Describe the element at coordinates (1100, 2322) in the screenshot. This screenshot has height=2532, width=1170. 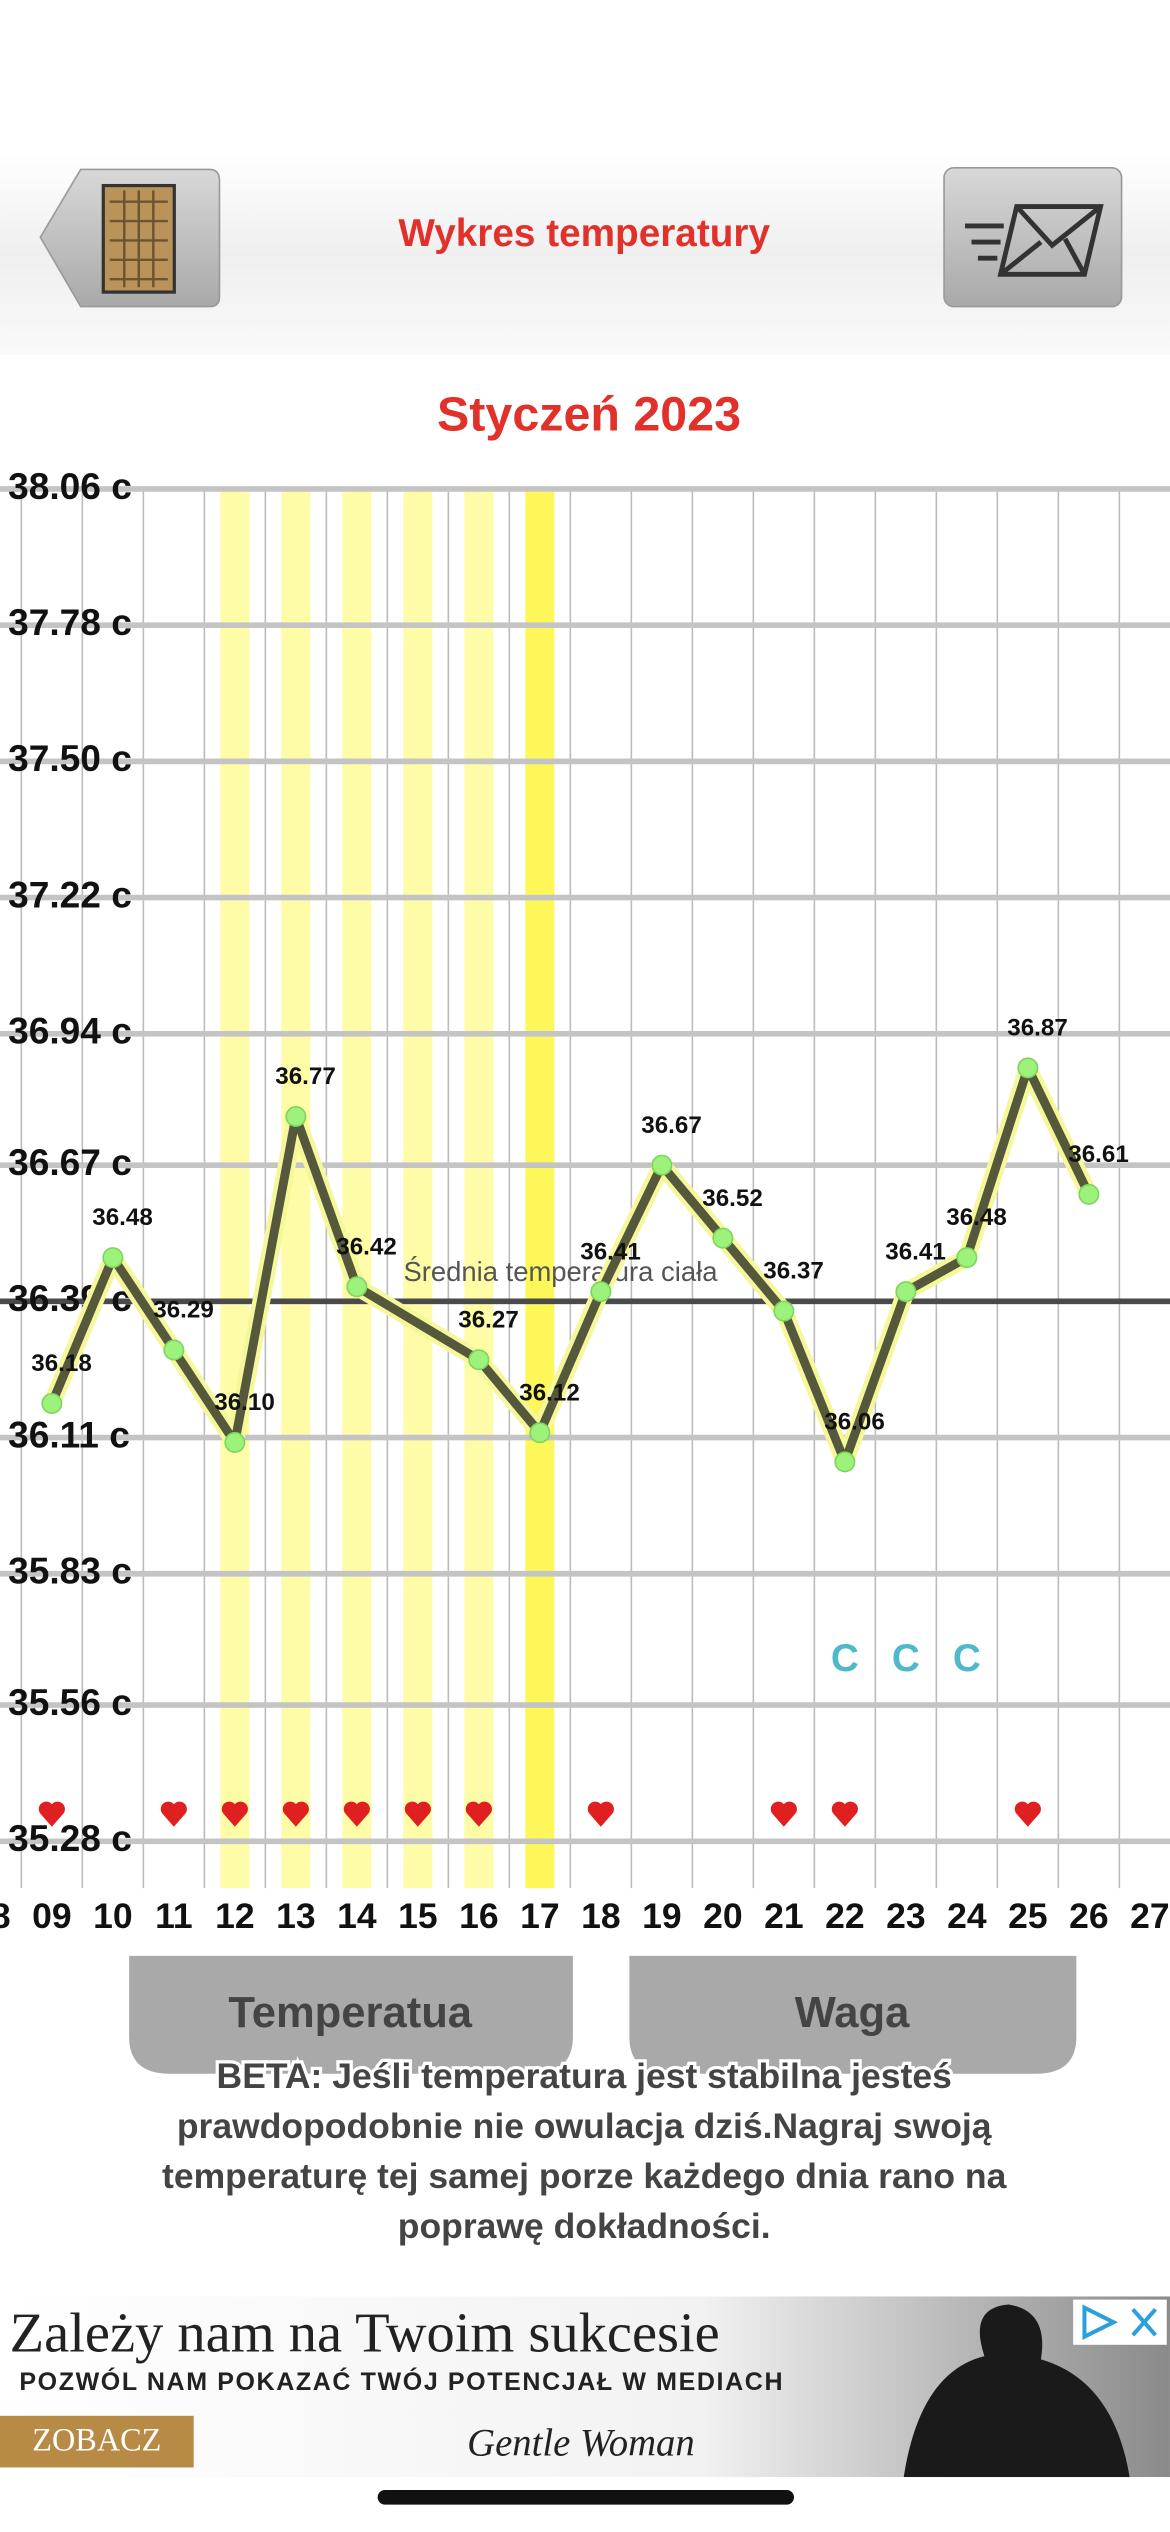
I see `ad-choices-icon` at that location.